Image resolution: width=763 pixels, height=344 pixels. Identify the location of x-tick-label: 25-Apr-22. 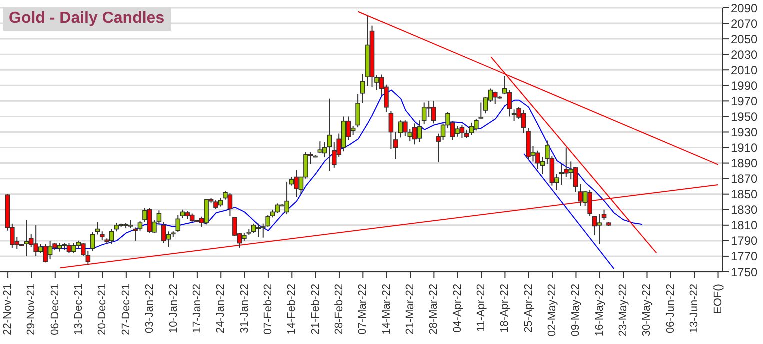
(528, 308).